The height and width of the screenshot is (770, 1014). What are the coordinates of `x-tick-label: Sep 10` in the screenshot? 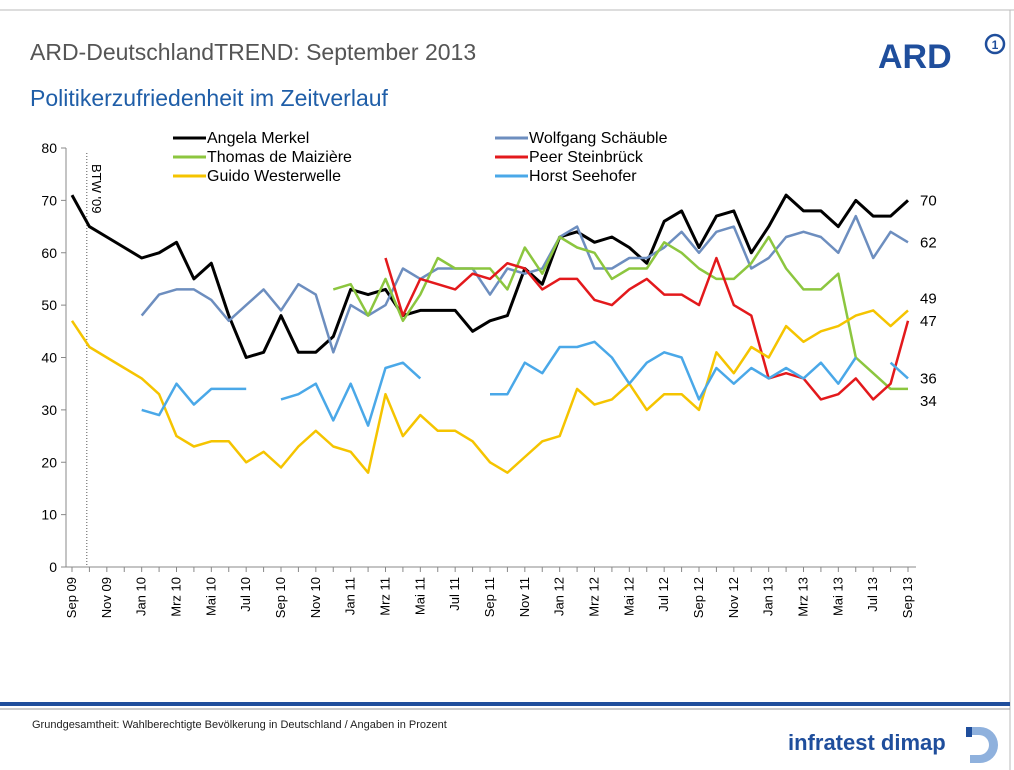 It's located at (280, 597).